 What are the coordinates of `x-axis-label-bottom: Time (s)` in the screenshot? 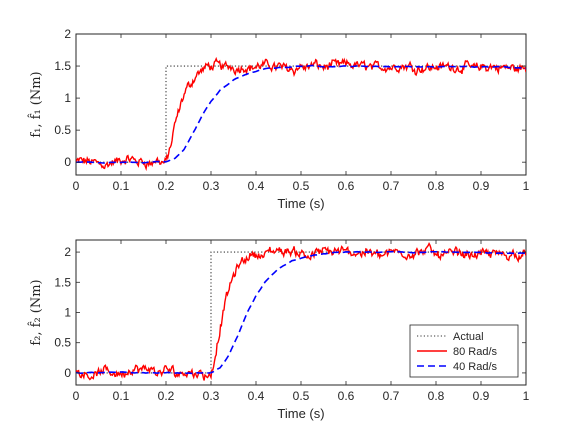 It's located at (300, 413).